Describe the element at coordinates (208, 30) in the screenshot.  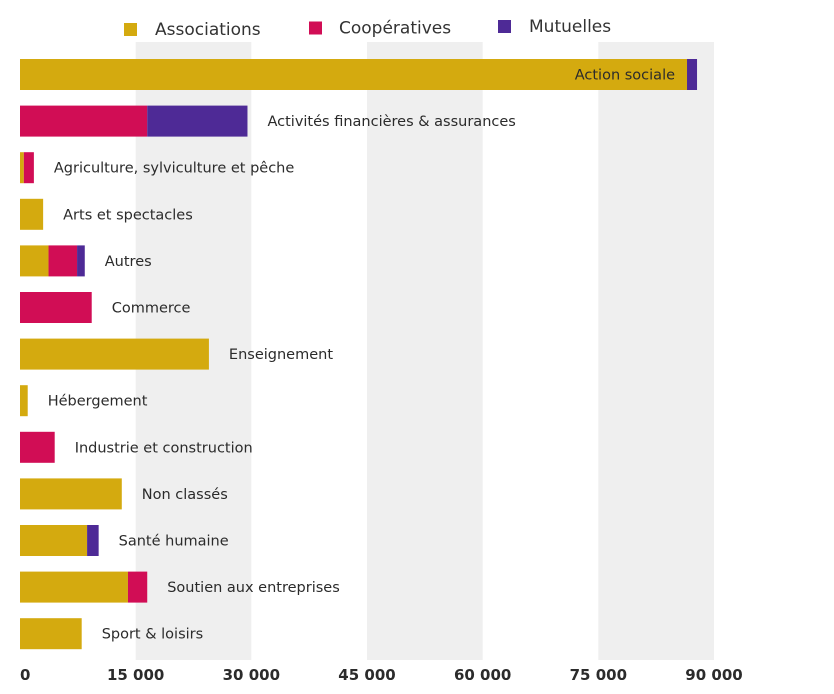
I see `legend-label: Associations` at that location.